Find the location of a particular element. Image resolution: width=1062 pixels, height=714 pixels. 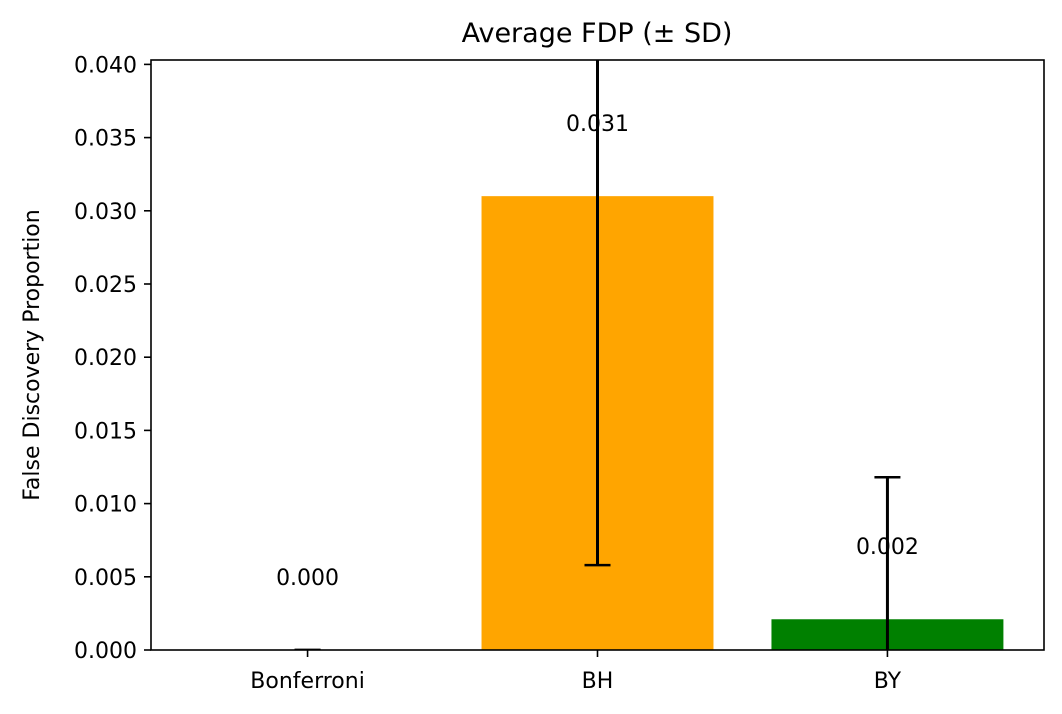

y-axis-label: False Discovery Proportion is located at coordinates (32, 354).